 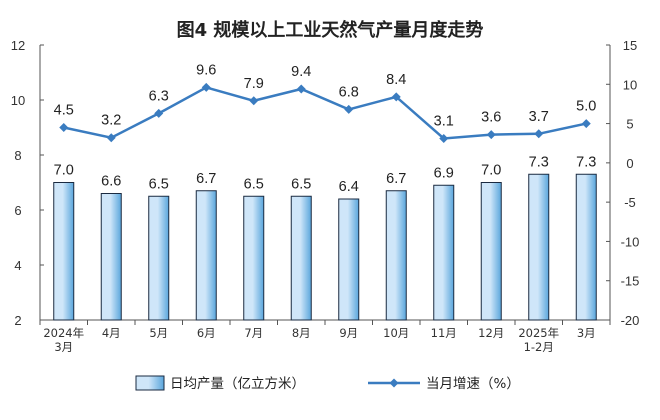 What do you see at coordinates (206, 333) in the screenshot?
I see `x-tick-label: 6月` at bounding box center [206, 333].